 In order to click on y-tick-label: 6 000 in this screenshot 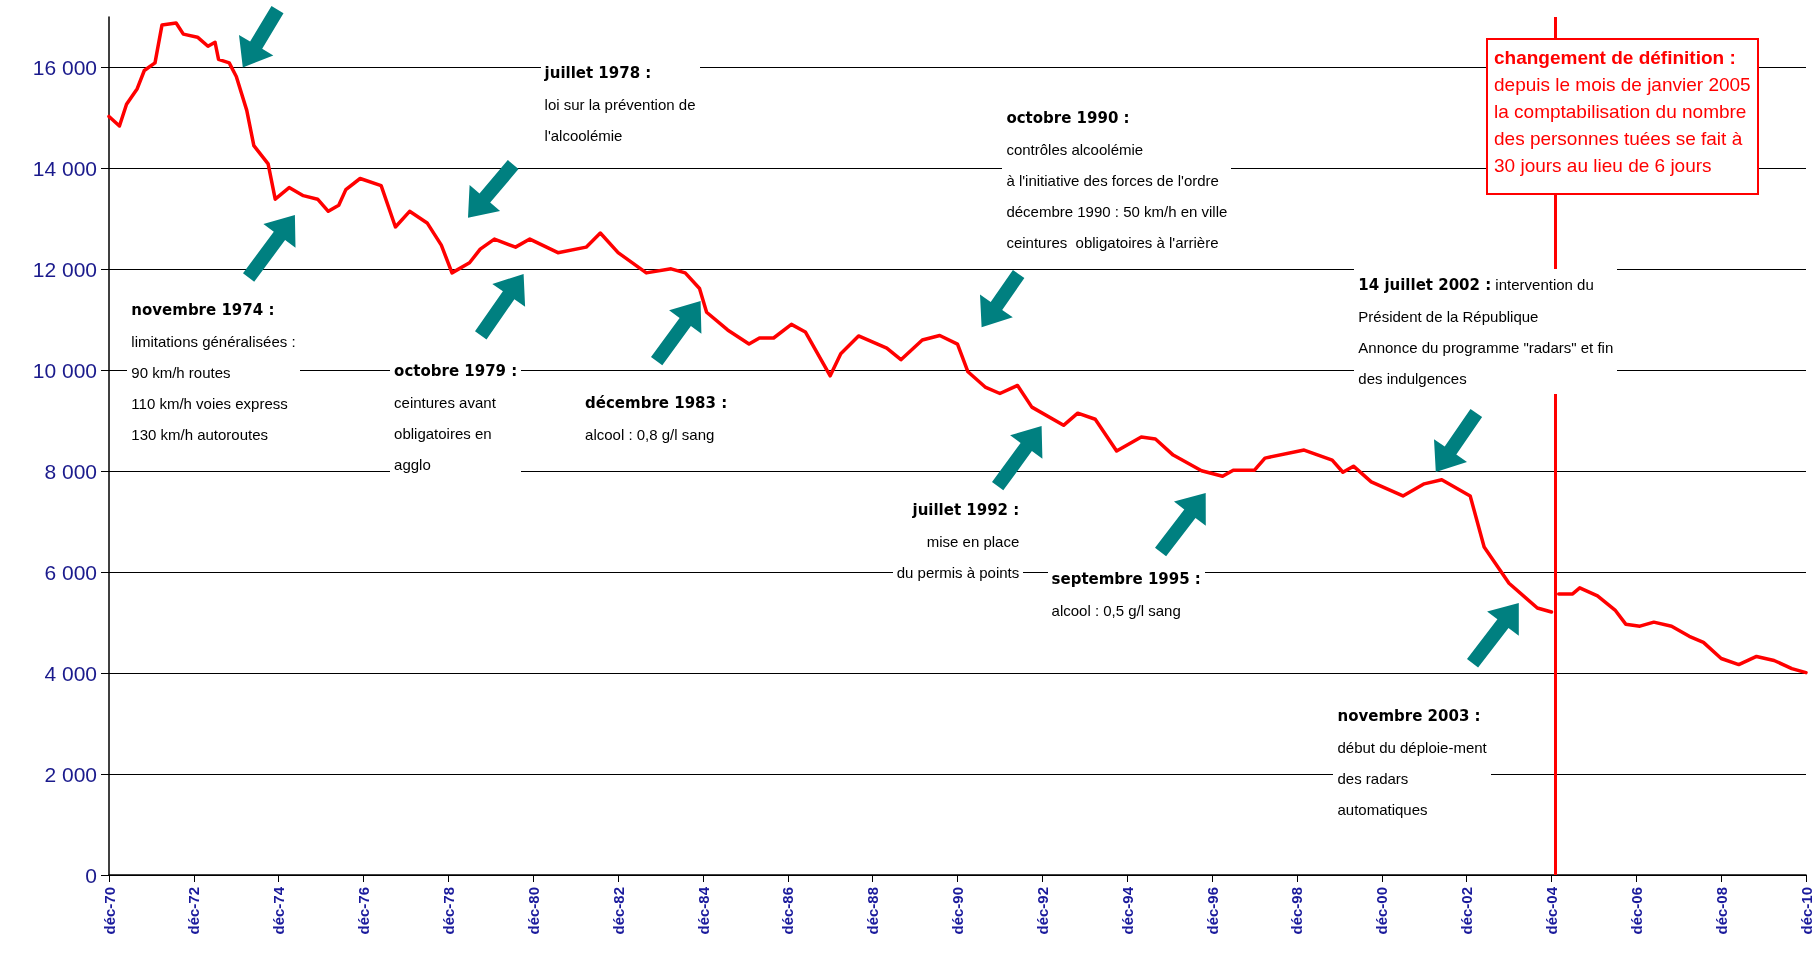, I will do `click(70, 572)`.